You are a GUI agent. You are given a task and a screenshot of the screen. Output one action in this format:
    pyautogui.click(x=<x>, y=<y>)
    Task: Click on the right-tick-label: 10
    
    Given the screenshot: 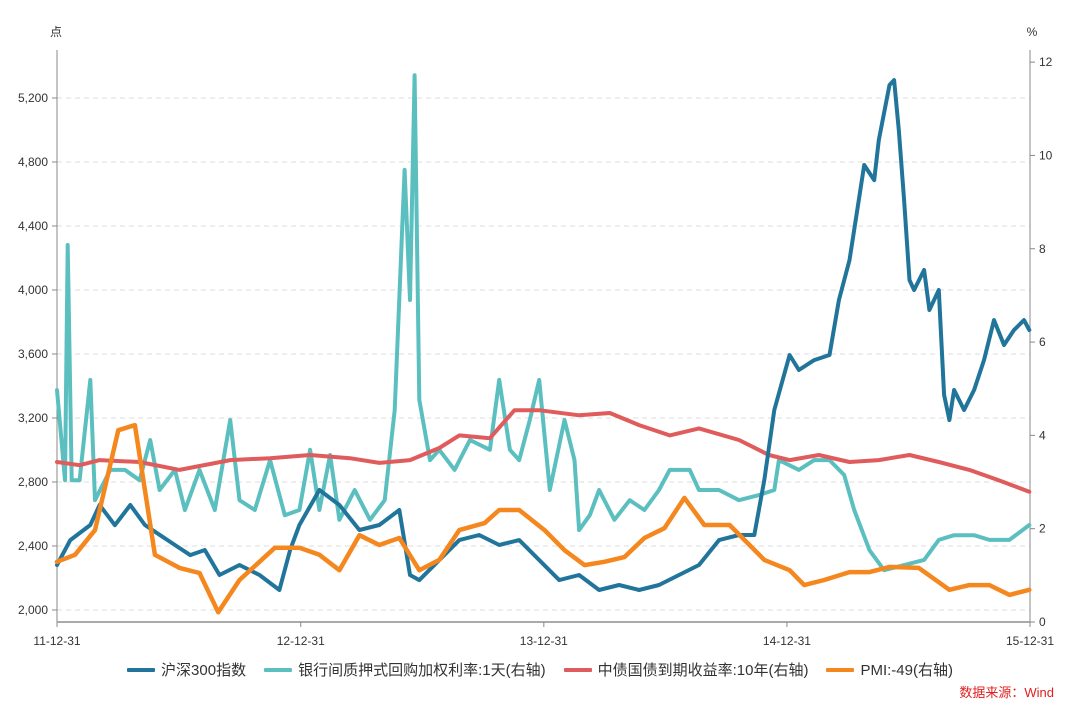 What is the action you would take?
    pyautogui.click(x=1046, y=155)
    